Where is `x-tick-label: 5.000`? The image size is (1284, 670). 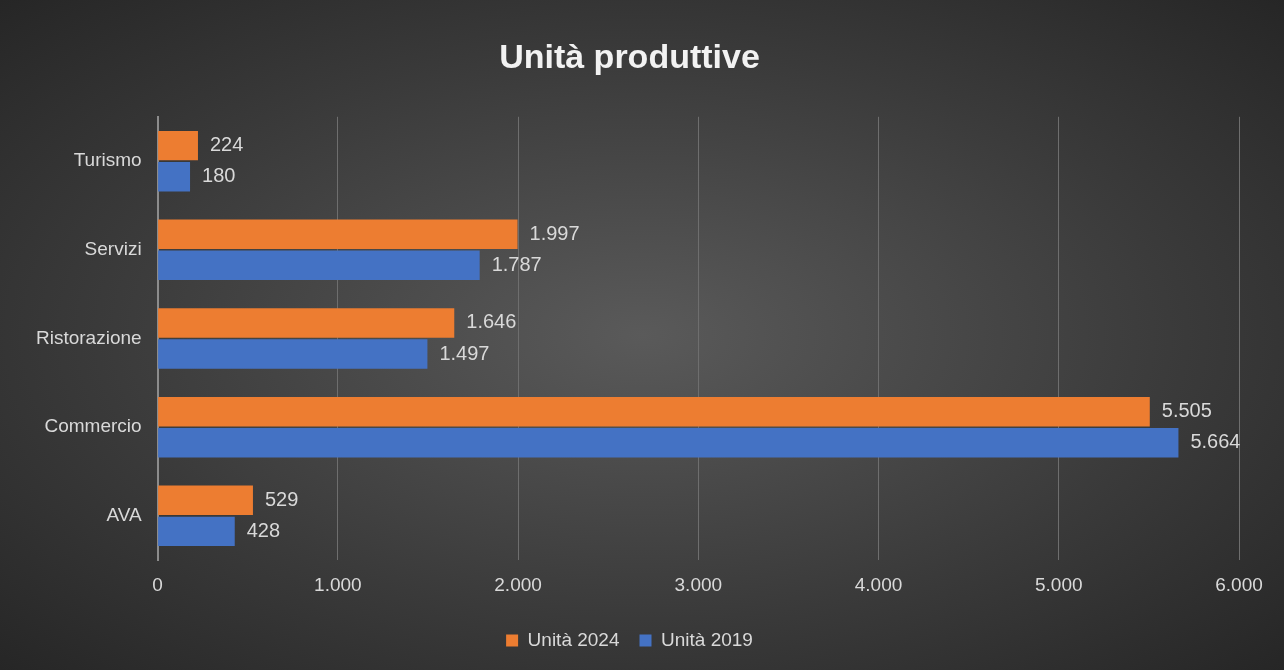 x-tick-label: 5.000 is located at coordinates (1058, 584).